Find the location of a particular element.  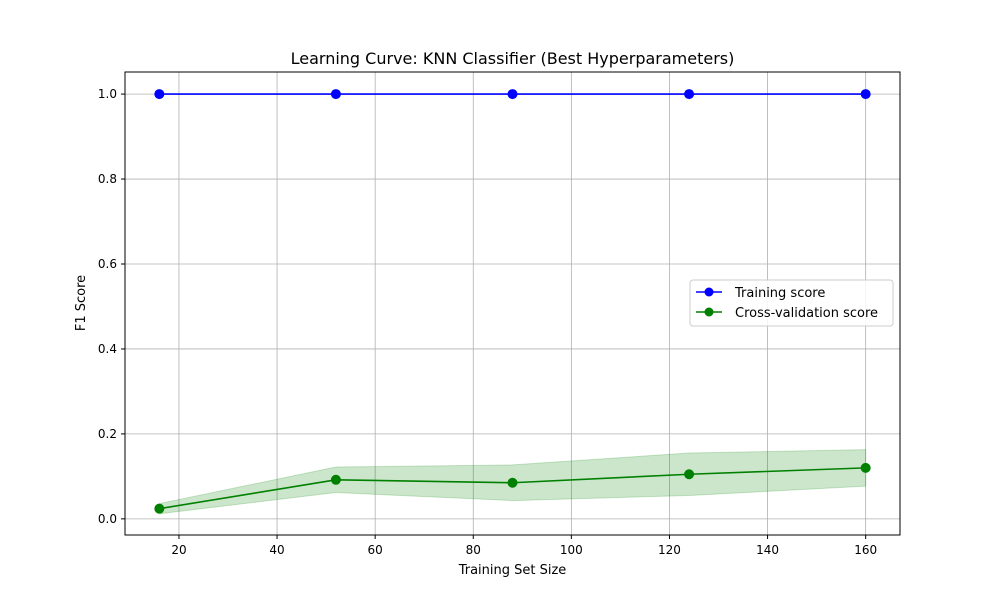

y-tick-label: 0.4 is located at coordinates (107, 349).